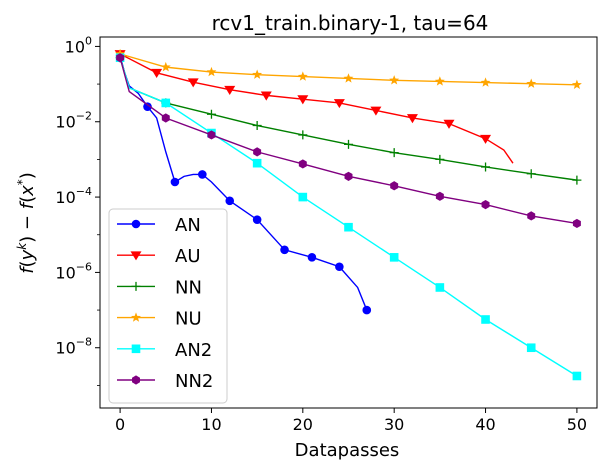 This screenshot has height=470, width=608. I want to click on legend-item-nn: NN, so click(159, 287).